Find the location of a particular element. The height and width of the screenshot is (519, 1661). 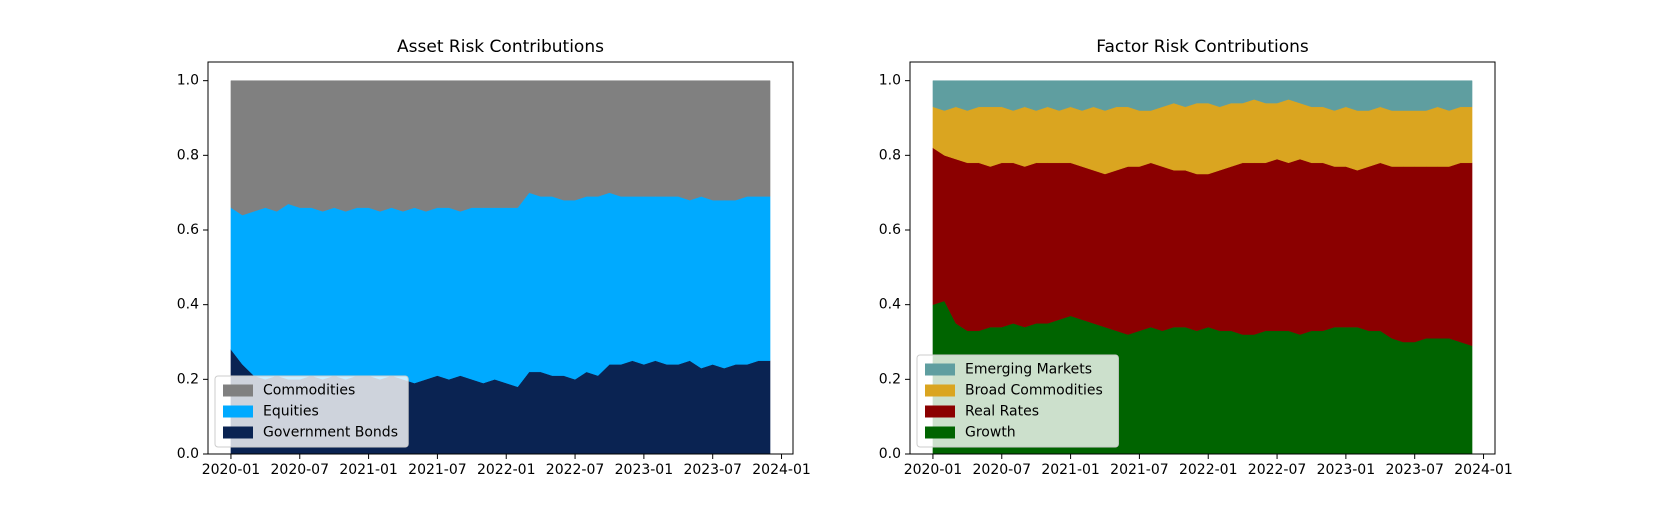

legend: Commodities Equities Government Bonds is located at coordinates (311, 411).